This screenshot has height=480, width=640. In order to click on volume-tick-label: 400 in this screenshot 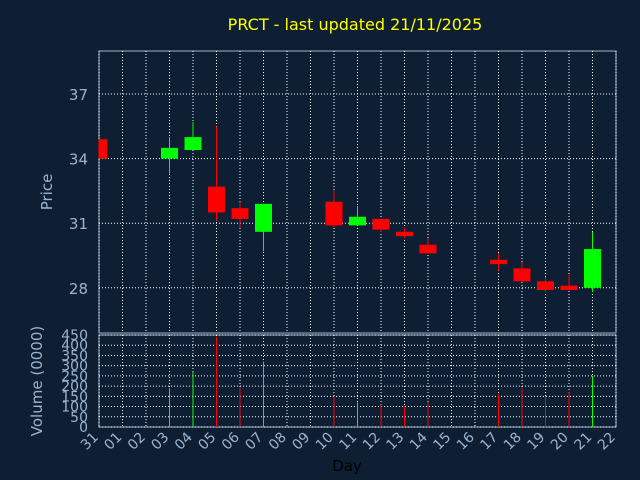, I will do `click(74, 346)`.